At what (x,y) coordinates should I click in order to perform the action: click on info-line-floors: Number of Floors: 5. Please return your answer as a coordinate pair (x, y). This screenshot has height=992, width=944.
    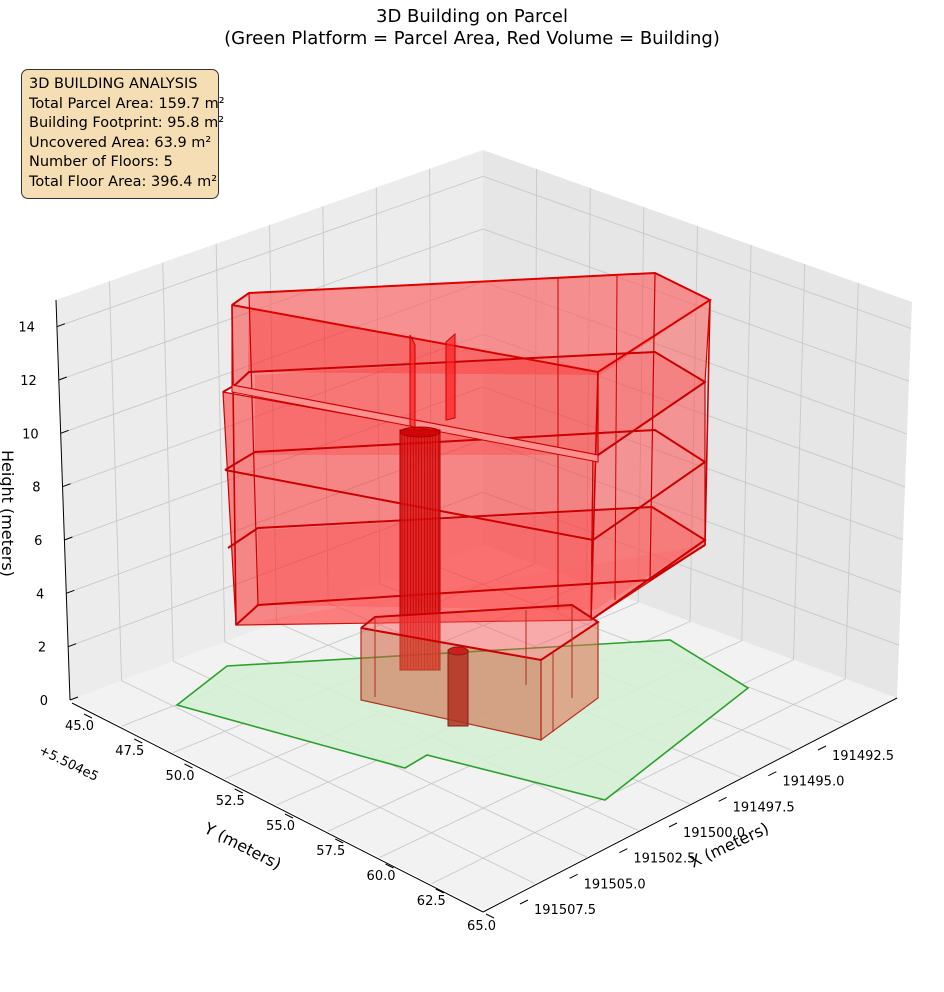
    Looking at the image, I should click on (101, 162).